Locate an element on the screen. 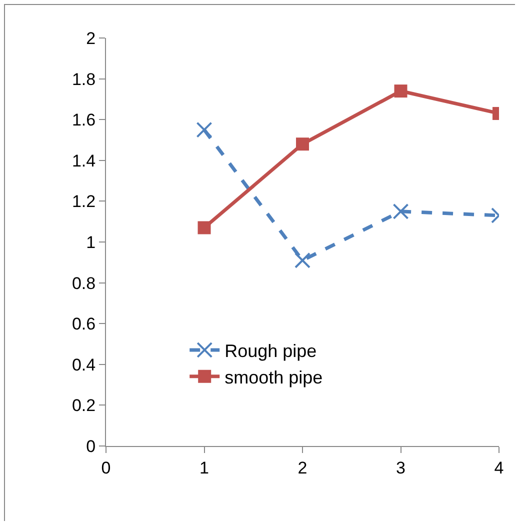 This screenshot has height=527, width=521. y-tick-label: 0.4 is located at coordinates (84, 364).